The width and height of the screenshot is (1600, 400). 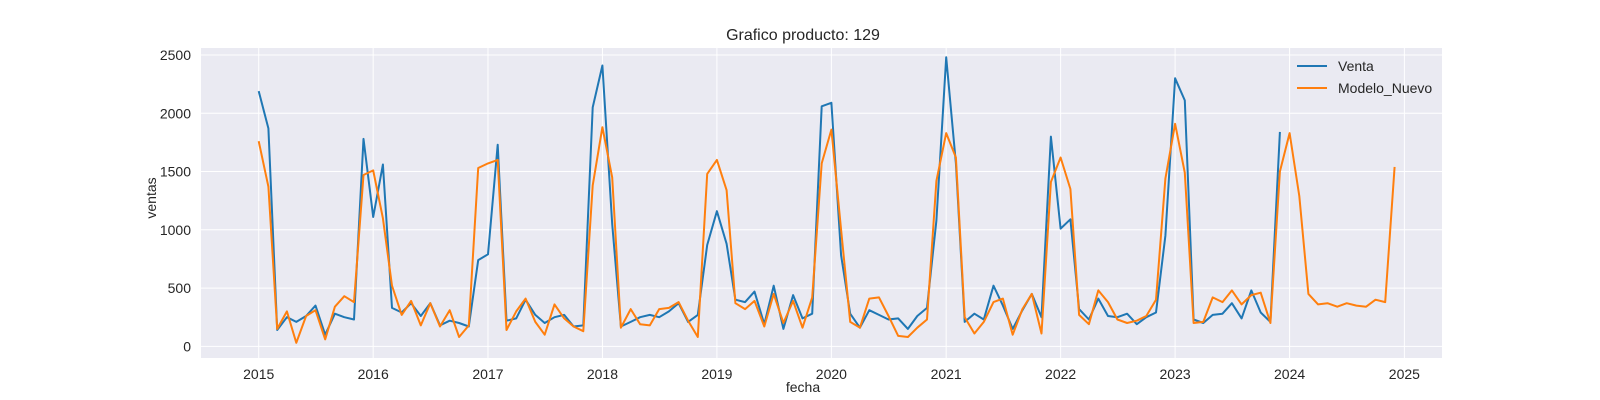 I want to click on x-tick-label: 2024, so click(x=1289, y=374).